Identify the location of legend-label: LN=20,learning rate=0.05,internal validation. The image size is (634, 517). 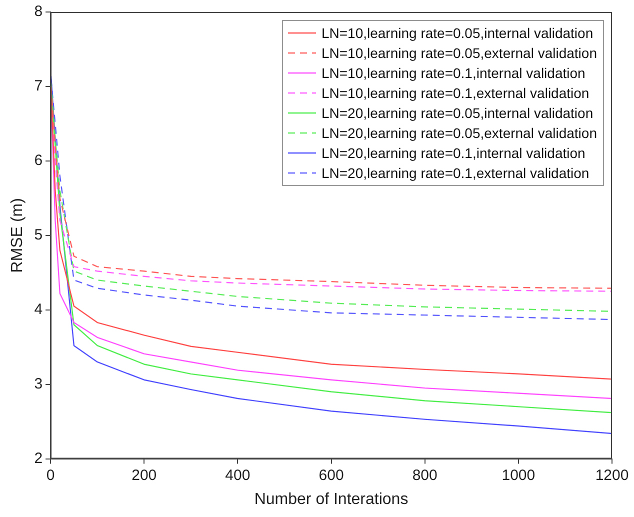
(457, 113).